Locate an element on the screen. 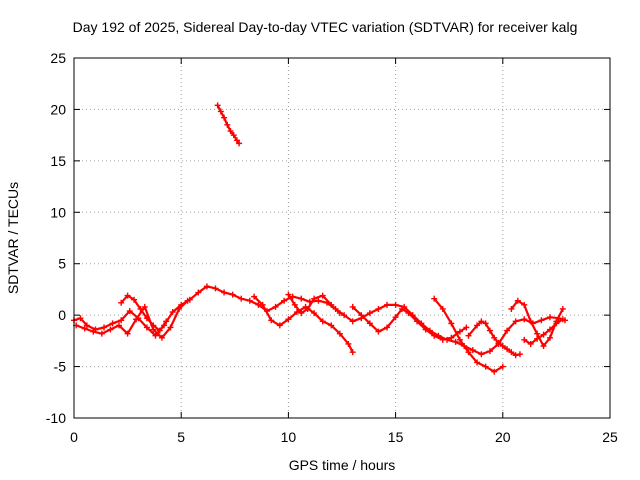 The height and width of the screenshot is (480, 640). series-track-e is located at coordinates (314, 304).